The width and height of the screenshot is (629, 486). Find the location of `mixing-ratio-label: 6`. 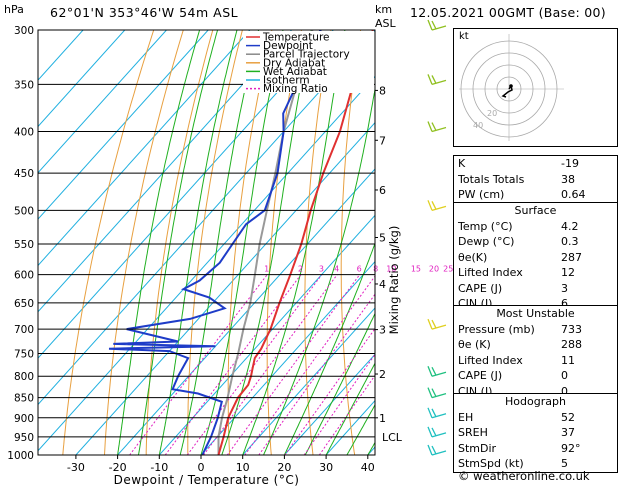

mixing-ratio-label: 6 is located at coordinates (359, 269).